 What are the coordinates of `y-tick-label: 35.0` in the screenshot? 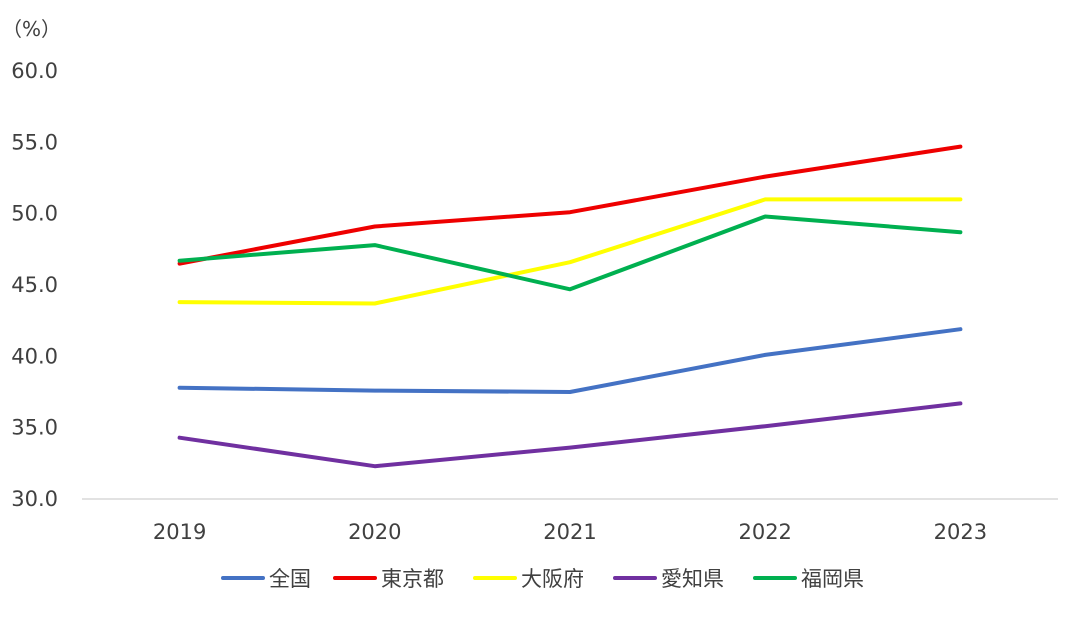 It's located at (34, 428).